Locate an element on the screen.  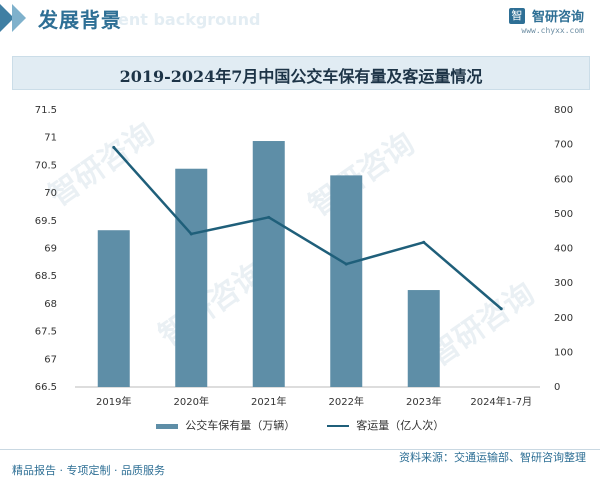
y-right-tick-label: 800 is located at coordinates (563, 110).